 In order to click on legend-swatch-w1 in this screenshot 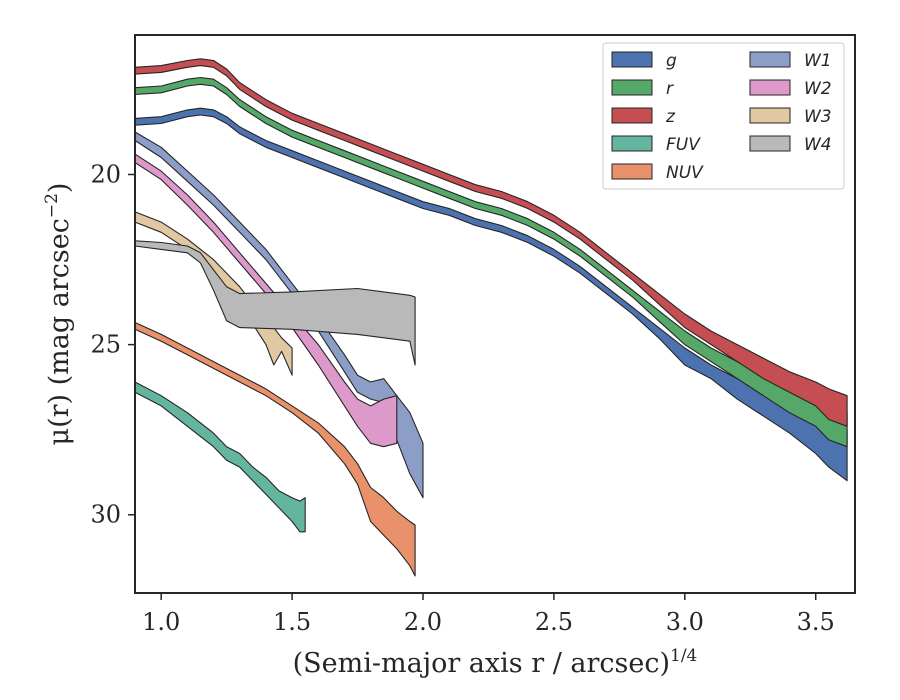, I will do `click(770, 59)`.